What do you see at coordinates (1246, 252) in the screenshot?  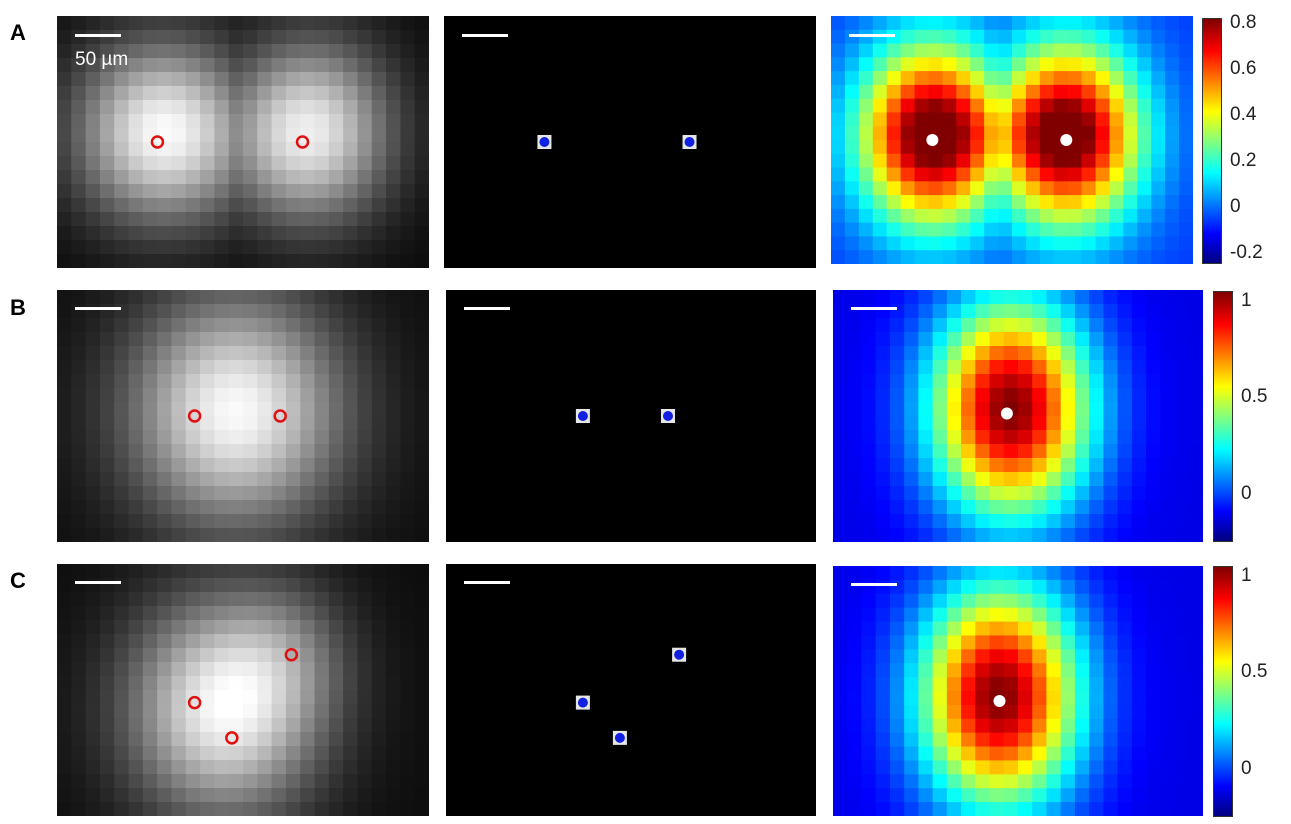 I see `colorbar-tick-label: -0.2` at bounding box center [1246, 252].